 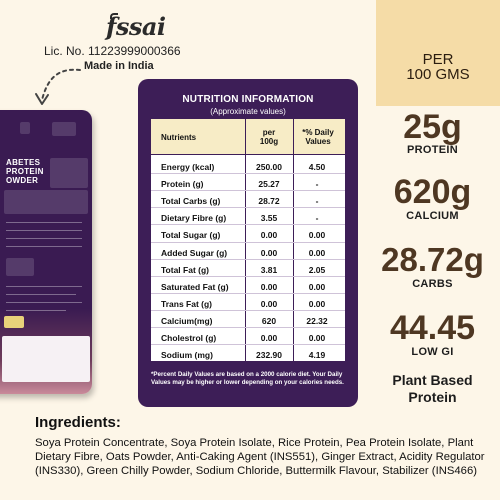 I want to click on nutrition-row: Sodium (mg) 232.90 4.19, so click(x=248, y=354).